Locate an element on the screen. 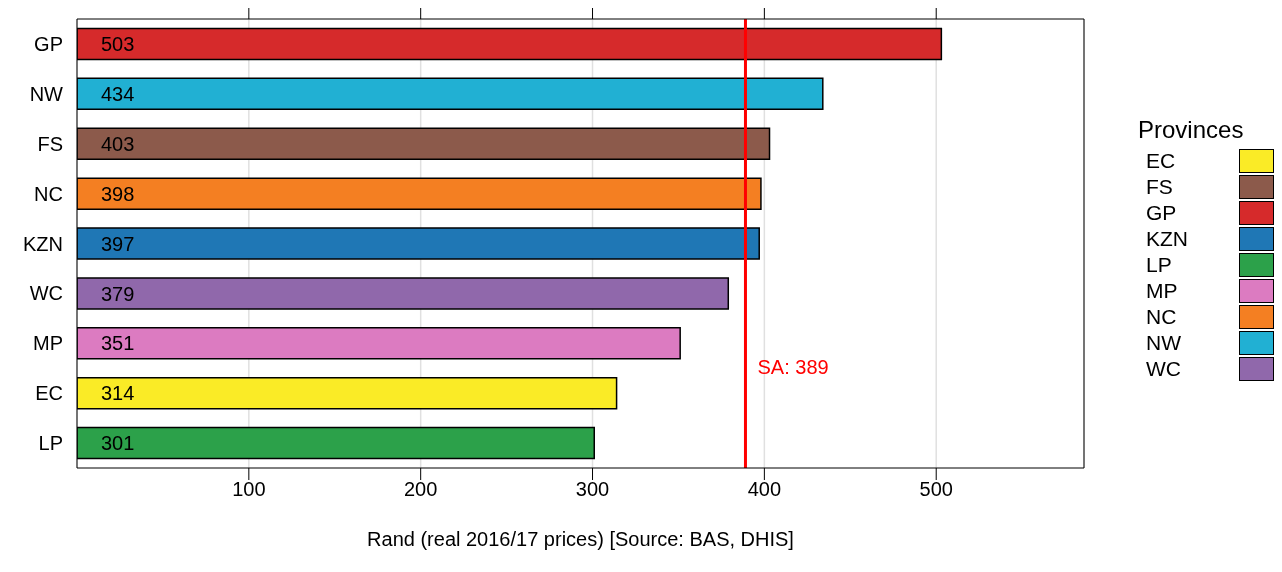  category-label: GP is located at coordinates (1161, 212).